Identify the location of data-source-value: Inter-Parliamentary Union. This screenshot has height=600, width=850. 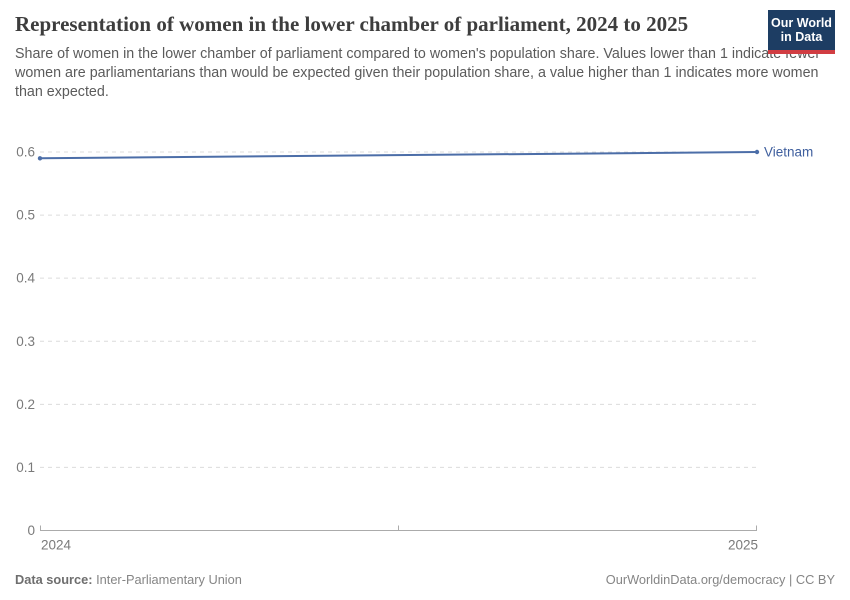
(167, 579).